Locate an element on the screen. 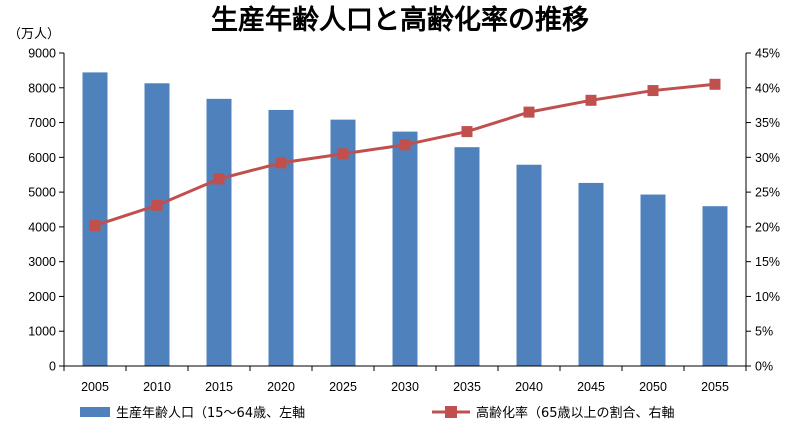 The image size is (800, 441). legend-line-marker is located at coordinates (451, 412).